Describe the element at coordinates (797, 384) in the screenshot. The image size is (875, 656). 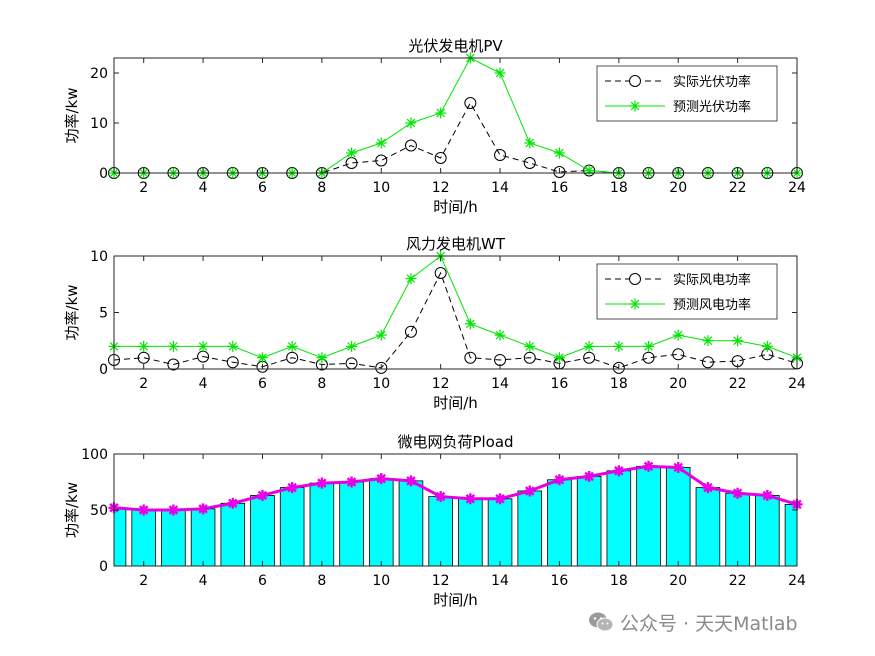
I see `x-tick-label: 24` at that location.